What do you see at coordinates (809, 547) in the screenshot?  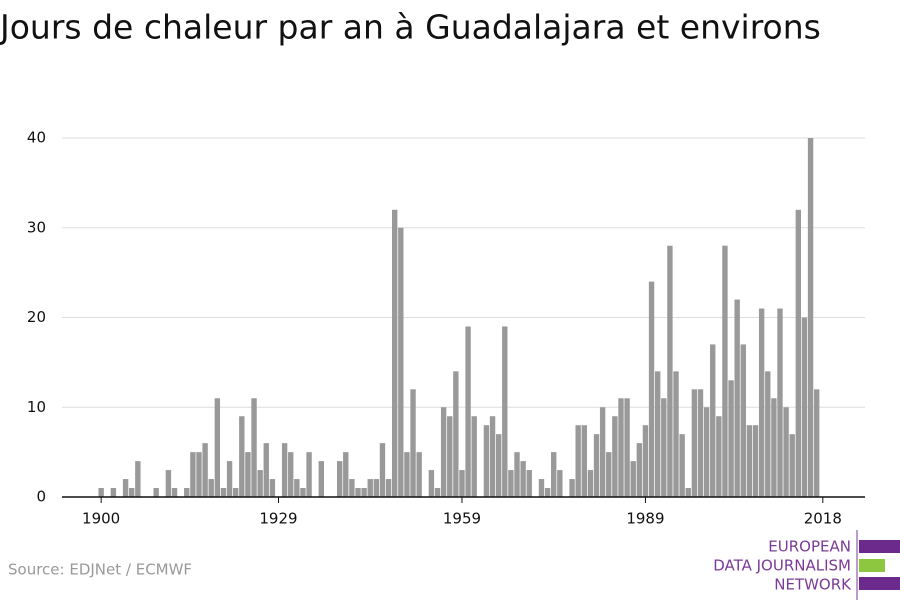 I see `logo-text: EUROPEAN` at bounding box center [809, 547].